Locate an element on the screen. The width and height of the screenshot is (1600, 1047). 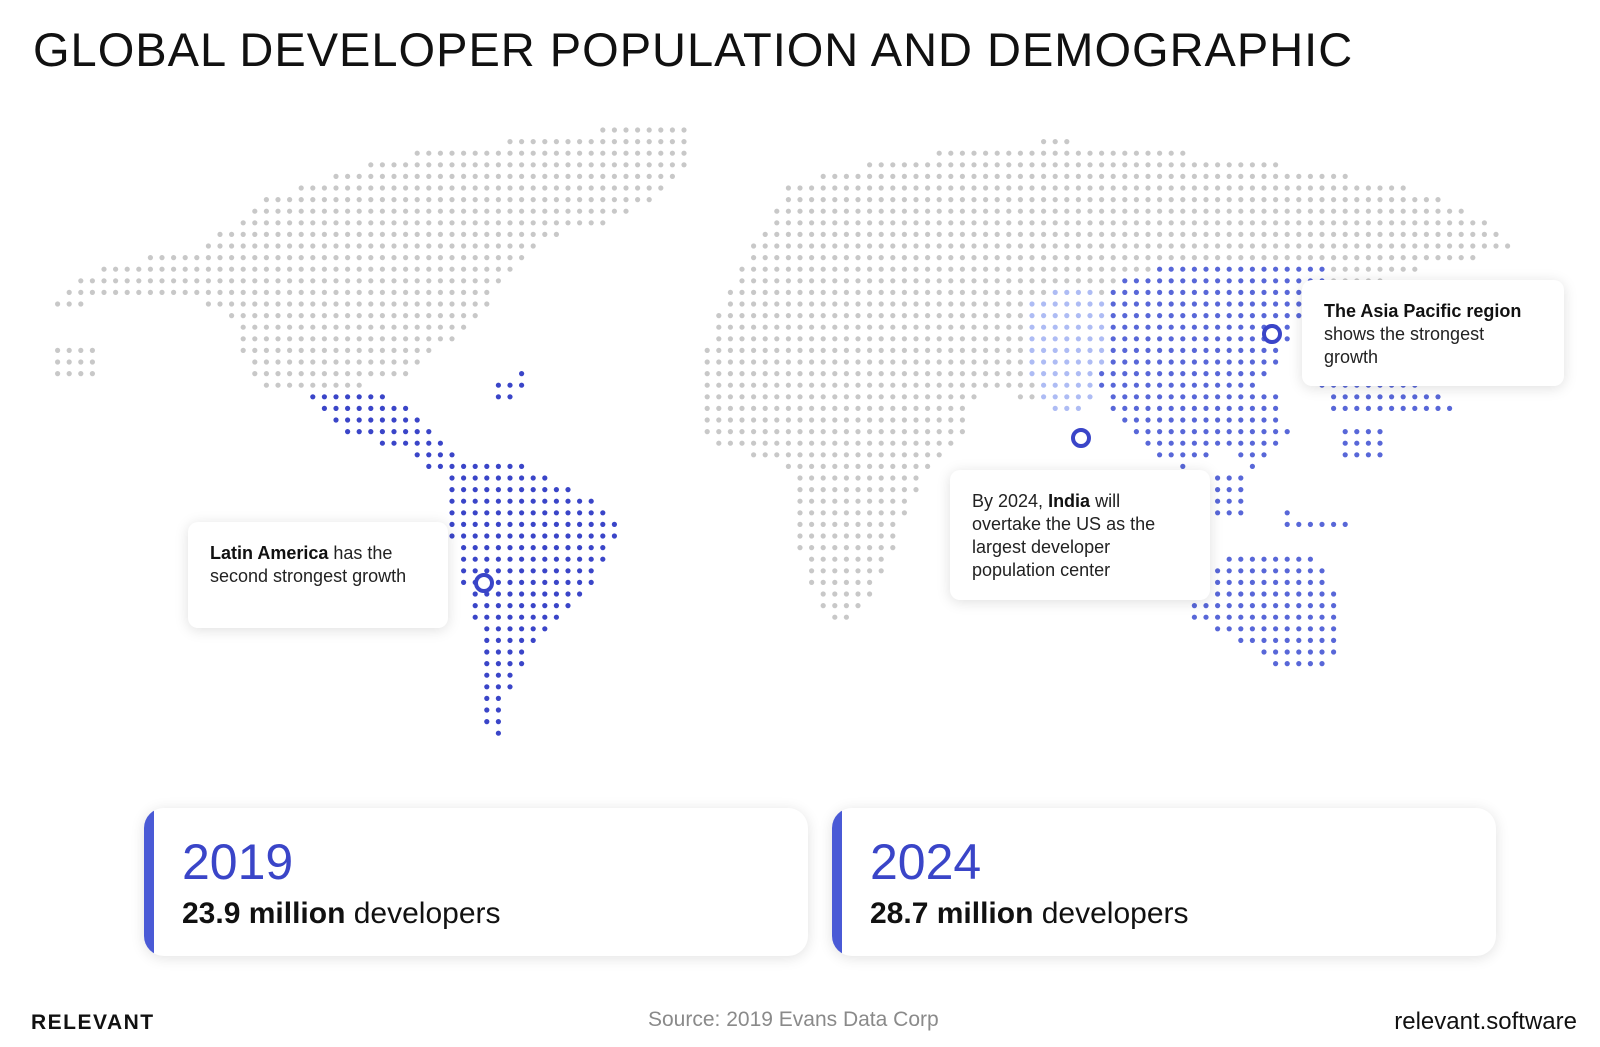
website-link: relevant.software is located at coordinates (1485, 1021).